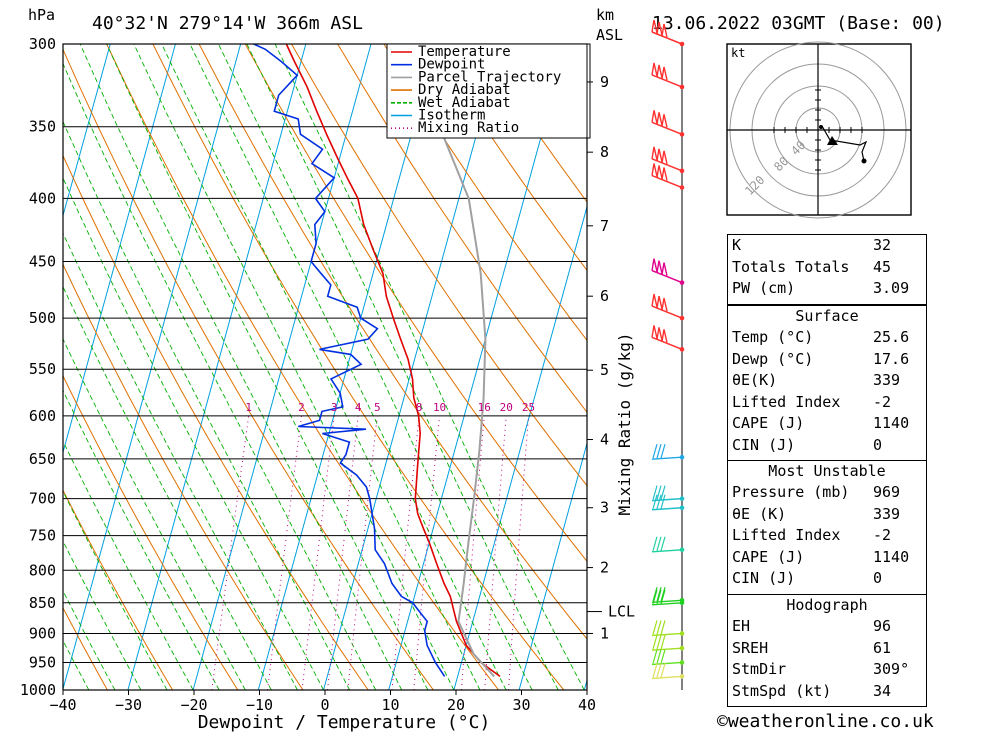 This screenshot has height=737, width=1000. Describe the element at coordinates (887, 513) in the screenshot. I see `index-value: 339` at that location.